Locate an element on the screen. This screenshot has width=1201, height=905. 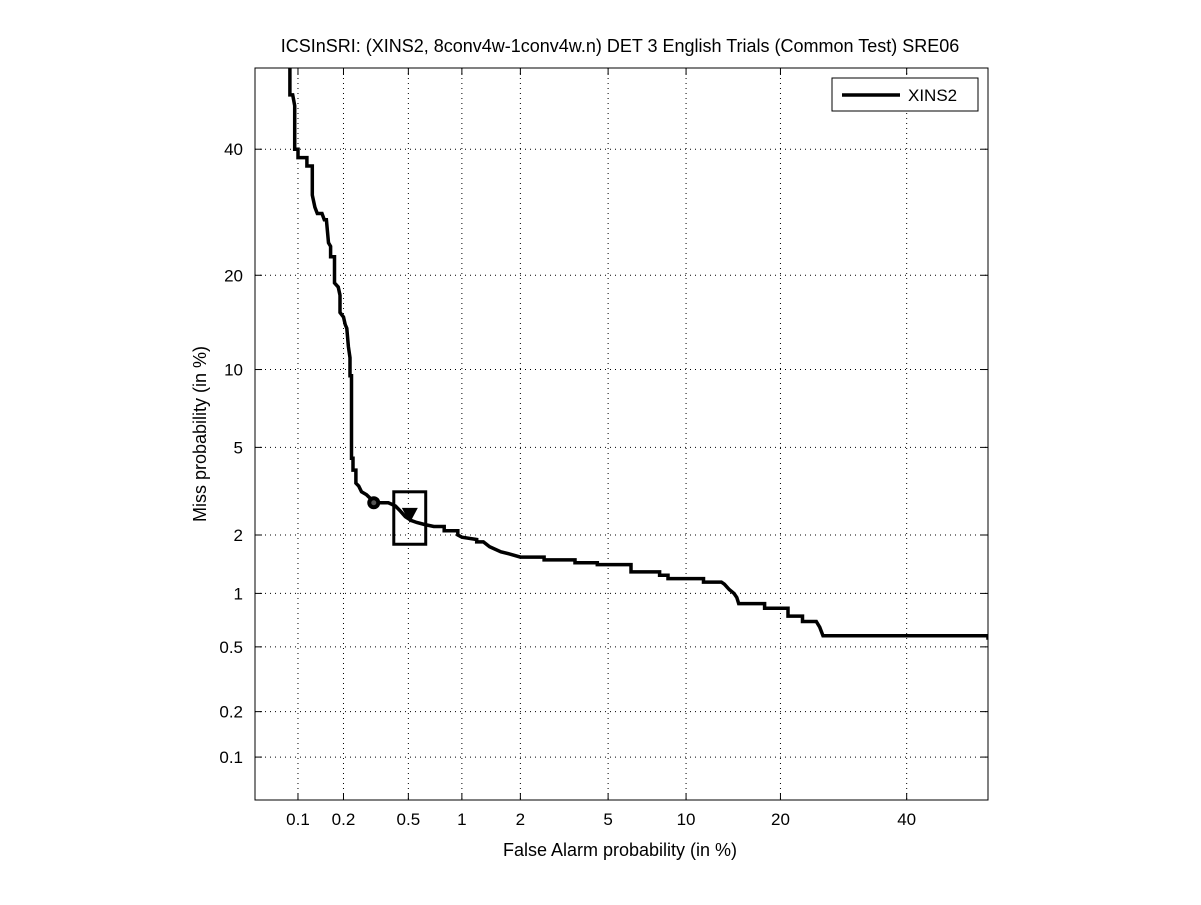
y-axis-title: Miss probability (in %) is located at coordinates (200, 434).